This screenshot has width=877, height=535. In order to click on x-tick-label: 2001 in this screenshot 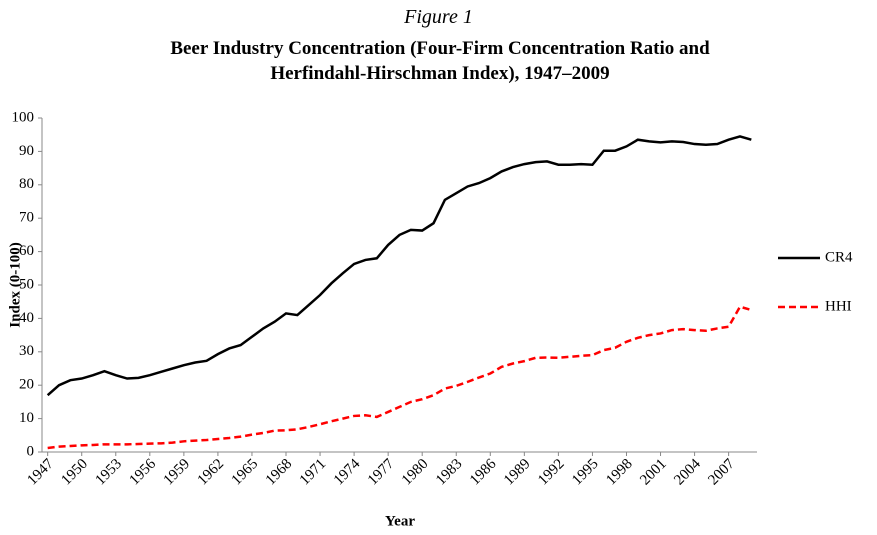, I will do `click(653, 472)`.